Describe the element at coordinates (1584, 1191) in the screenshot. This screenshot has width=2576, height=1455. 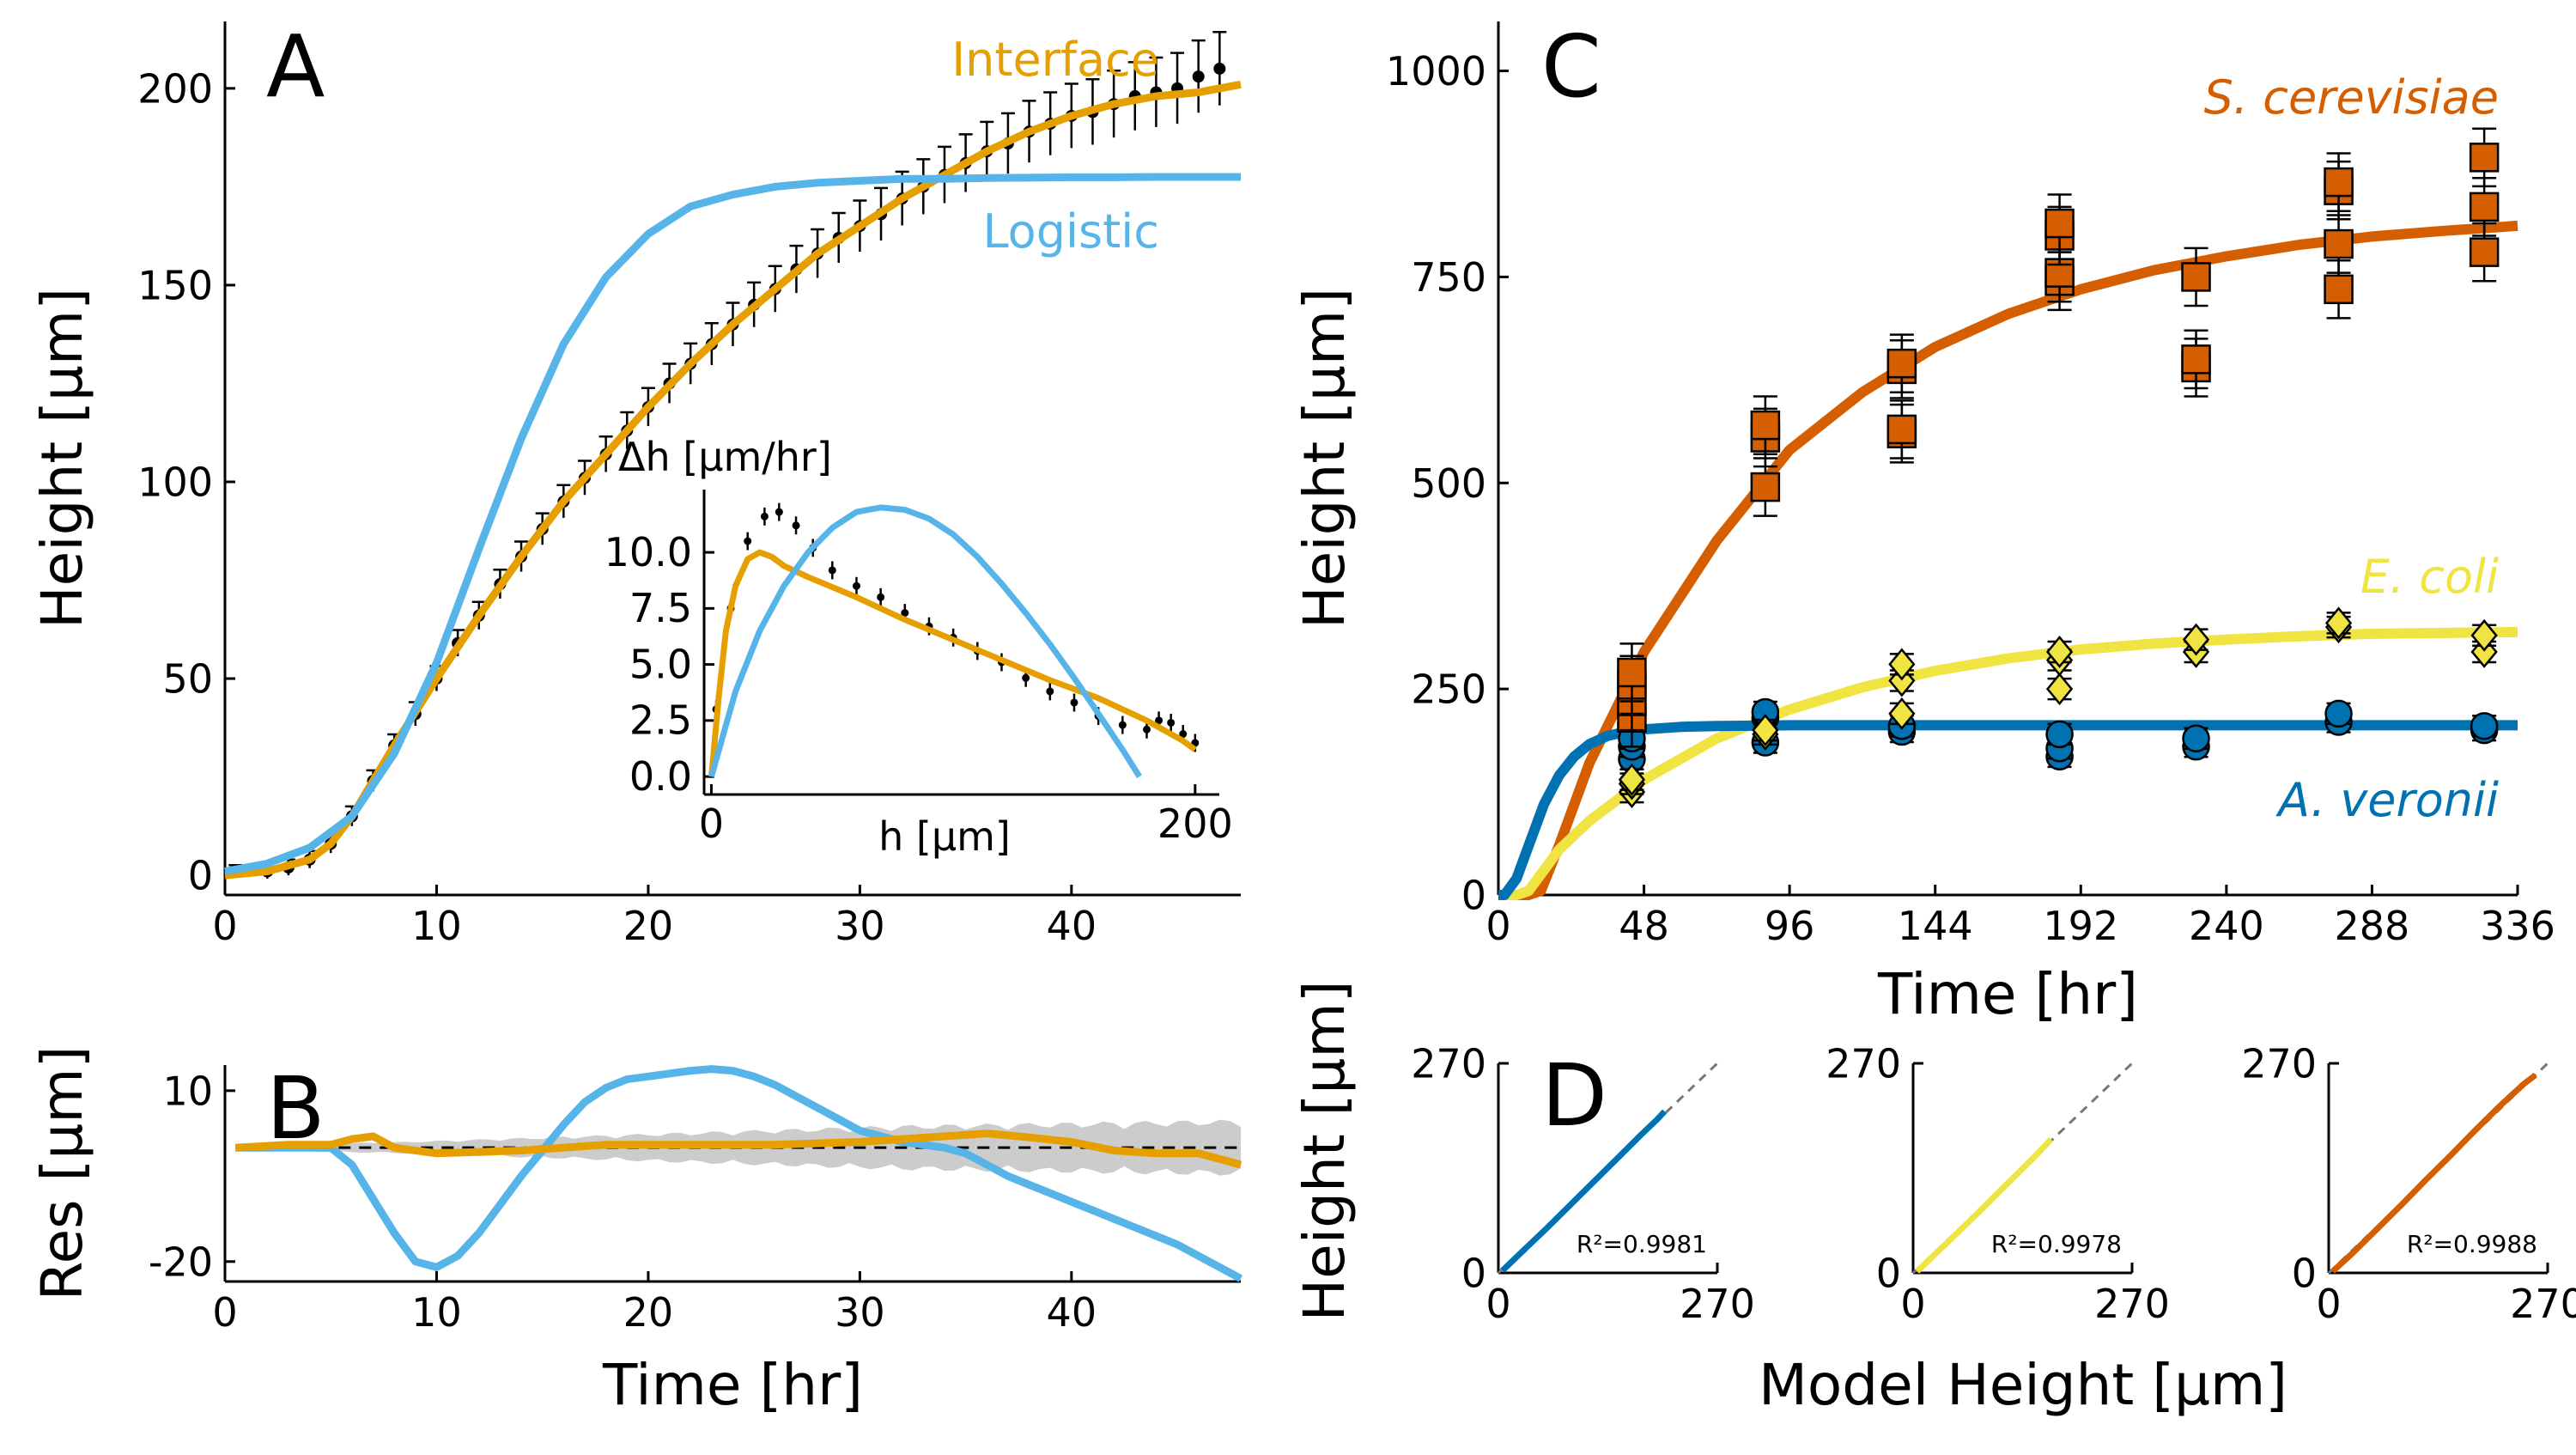
I see `qq-line` at that location.